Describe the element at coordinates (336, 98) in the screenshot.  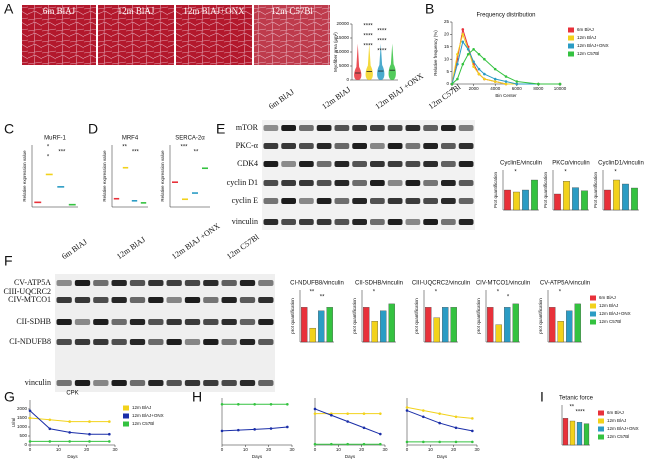
I see `blot-column-label: 12m BlAJ` at that location.